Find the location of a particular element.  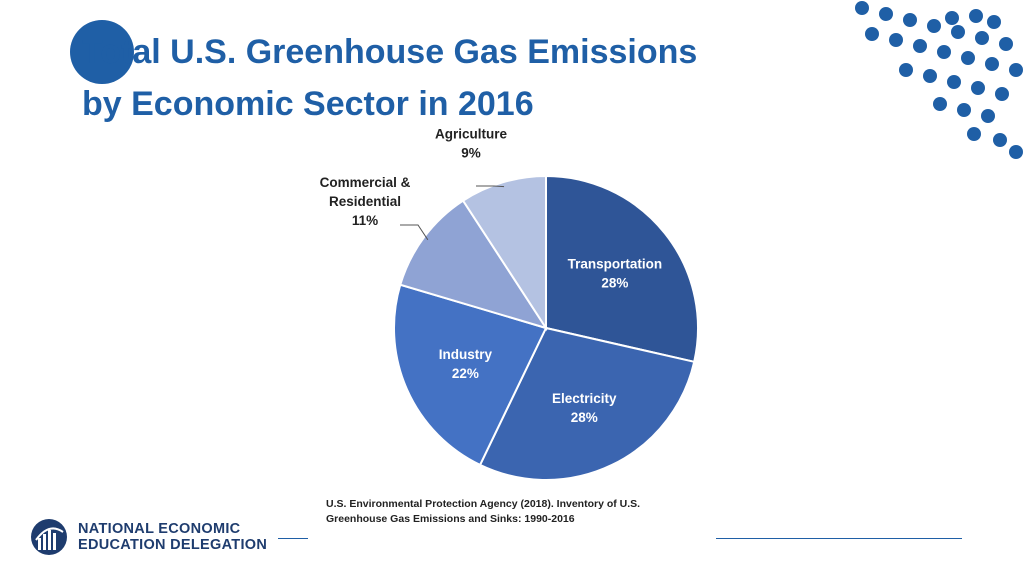

slice-value-label: 11% is located at coordinates (365, 220).